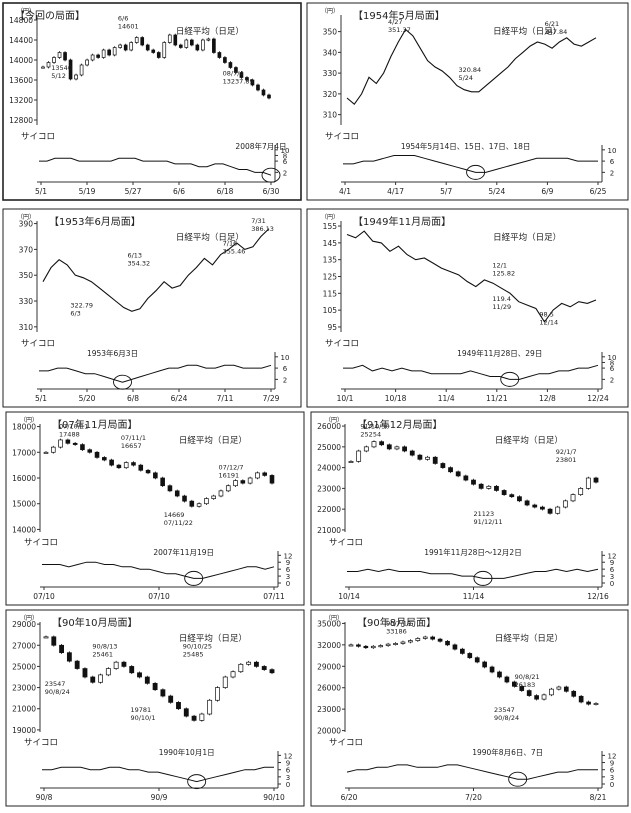  Describe the element at coordinates (467, 308) in the screenshot. I see `panel-frame` at that location.